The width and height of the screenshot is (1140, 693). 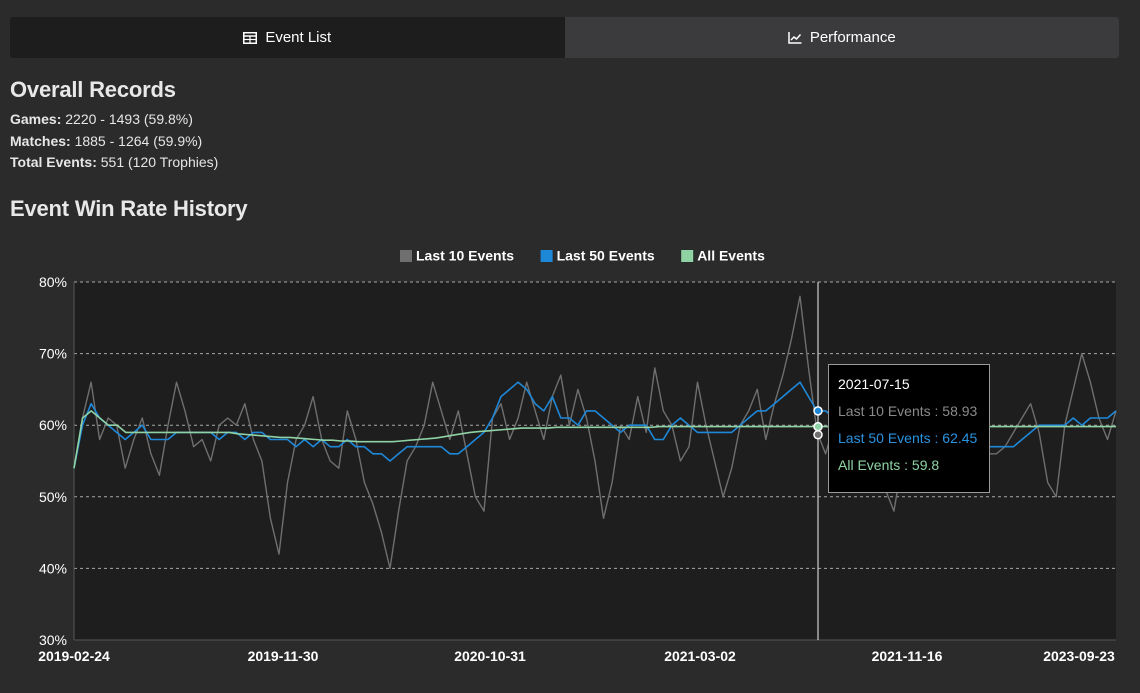 I want to click on legend-label: Last 50 Events, so click(x=606, y=256).